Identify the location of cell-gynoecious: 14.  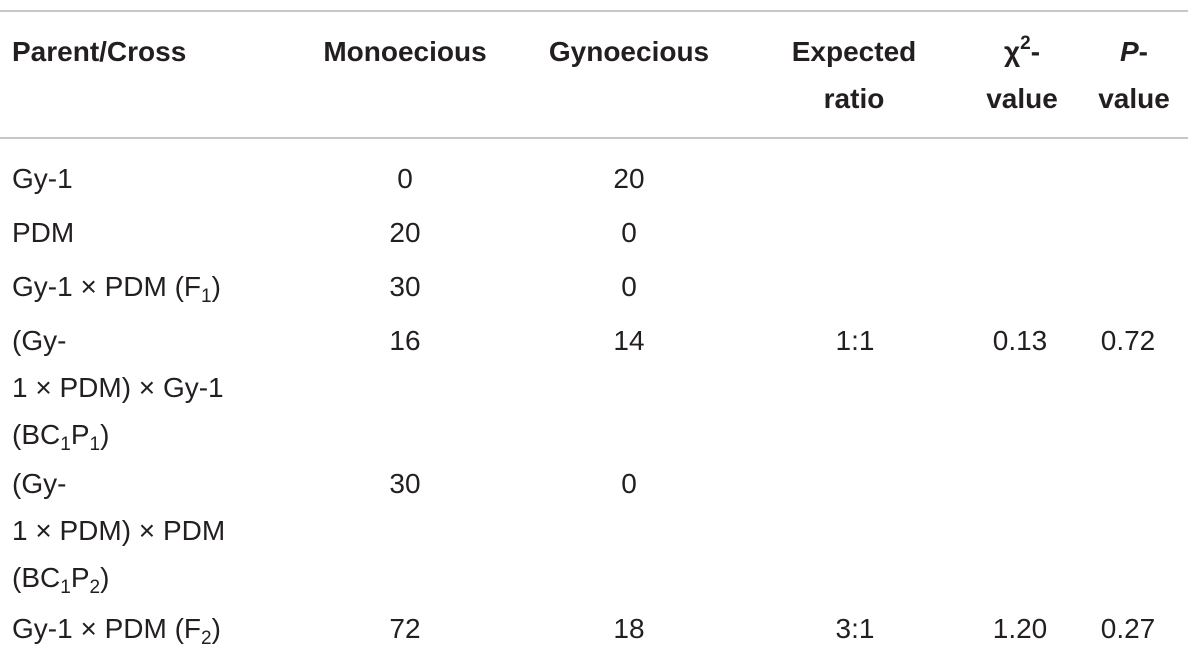
(629, 340).